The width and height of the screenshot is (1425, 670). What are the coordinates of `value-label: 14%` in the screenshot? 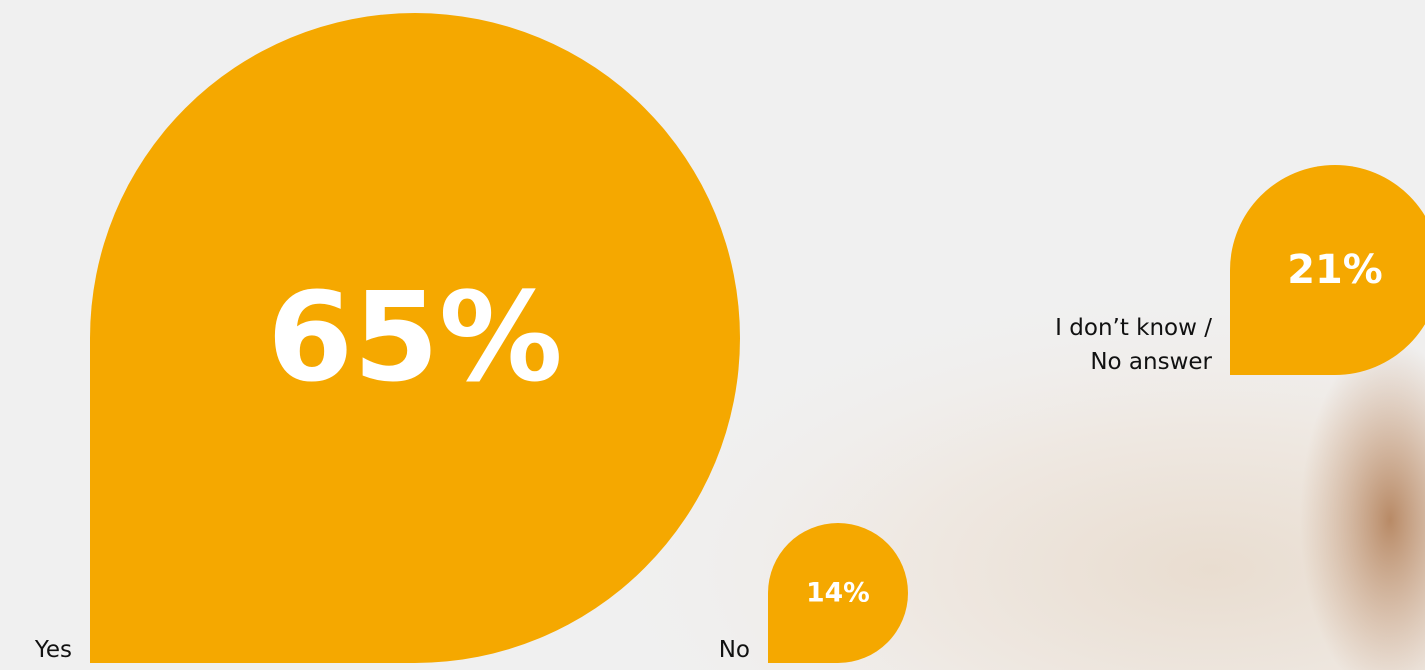 It's located at (838, 593).